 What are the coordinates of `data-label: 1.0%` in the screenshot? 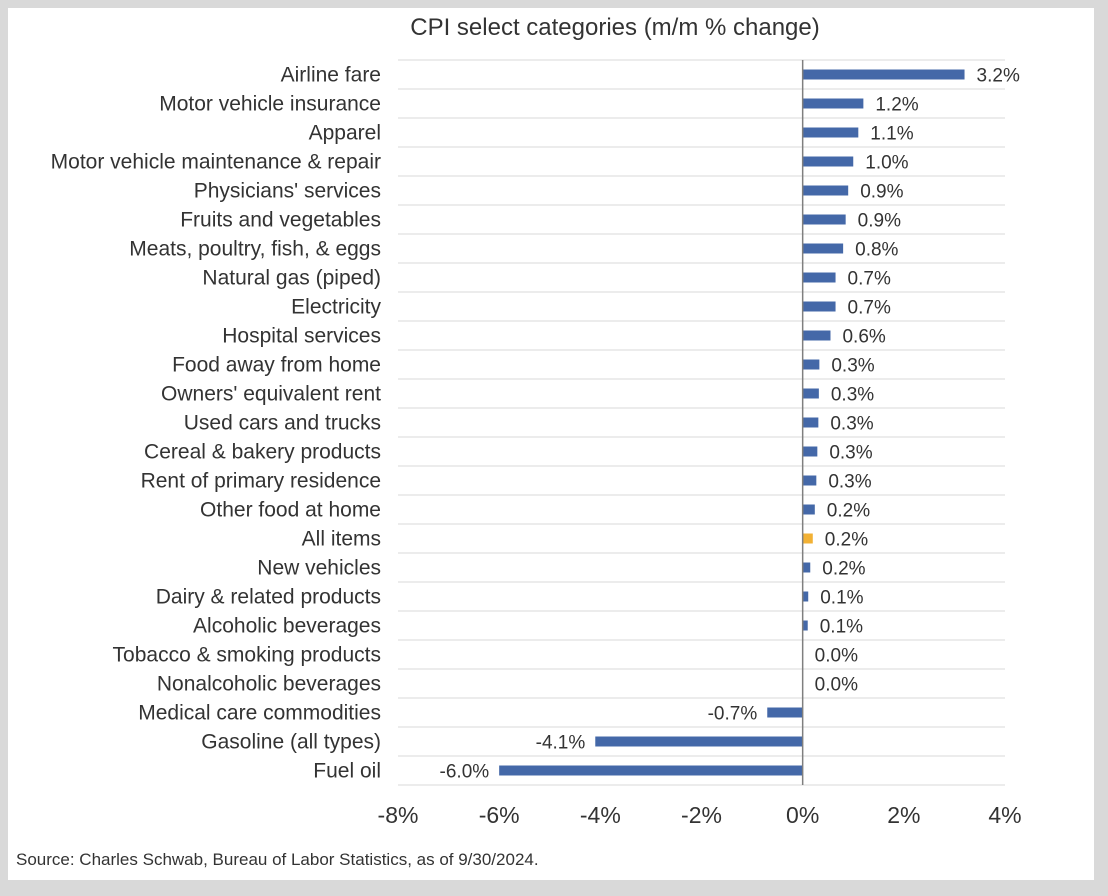 It's located at (886, 163).